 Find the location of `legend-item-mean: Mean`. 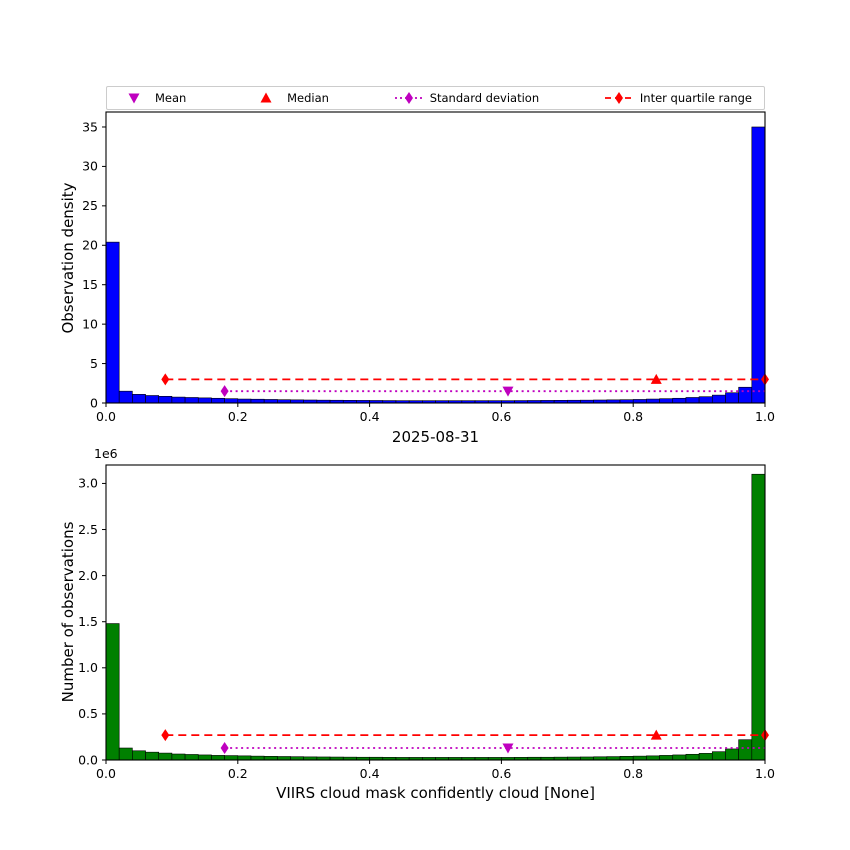

legend-item-mean: Mean is located at coordinates (152, 98).